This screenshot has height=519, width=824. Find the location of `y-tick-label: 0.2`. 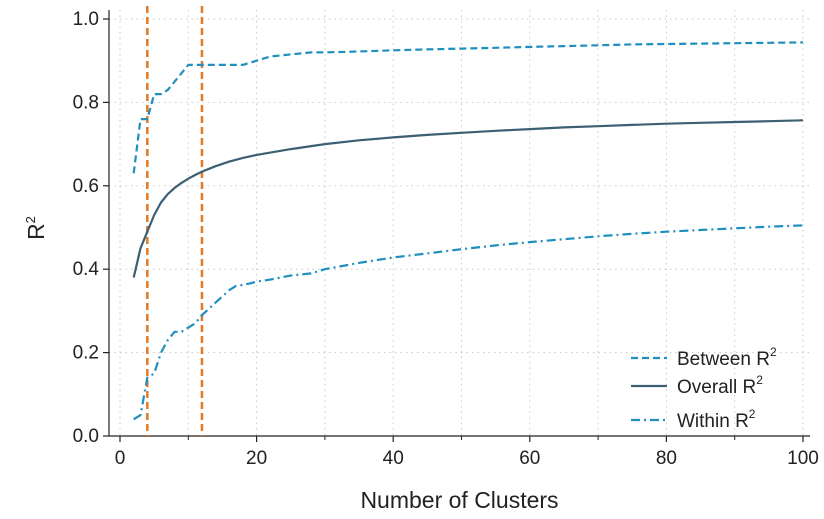

y-tick-label: 0.2 is located at coordinates (86, 353).